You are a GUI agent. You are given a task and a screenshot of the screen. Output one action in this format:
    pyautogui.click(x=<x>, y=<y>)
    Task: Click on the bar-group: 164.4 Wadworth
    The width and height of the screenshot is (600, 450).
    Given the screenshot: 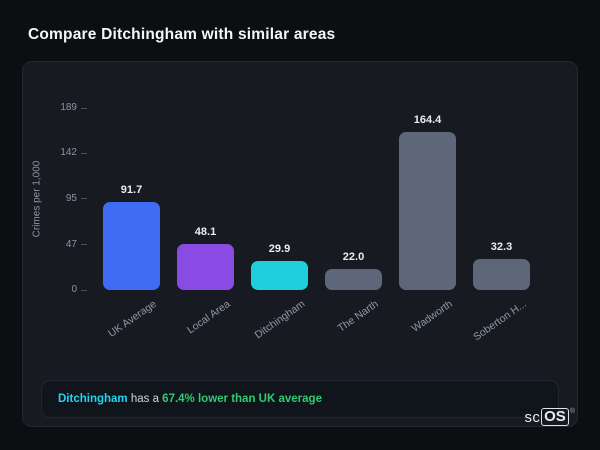 What is the action you would take?
    pyautogui.click(x=427, y=221)
    